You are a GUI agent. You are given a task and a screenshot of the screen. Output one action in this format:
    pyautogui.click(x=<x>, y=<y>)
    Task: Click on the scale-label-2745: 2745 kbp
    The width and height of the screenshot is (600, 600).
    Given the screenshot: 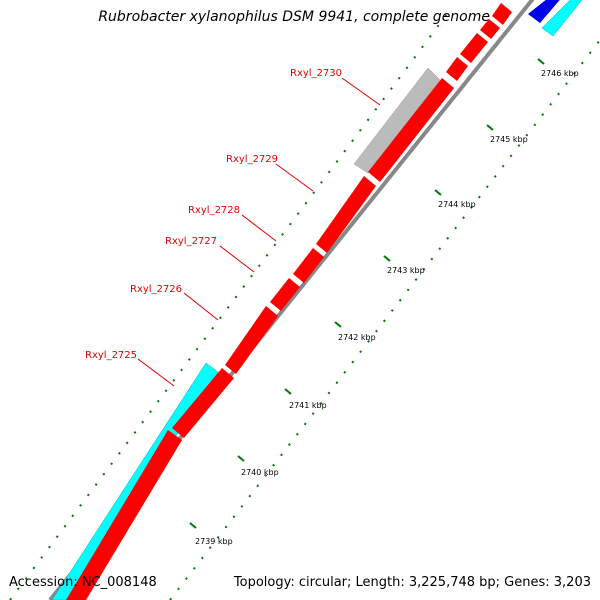 What is the action you would take?
    pyautogui.click(x=509, y=139)
    